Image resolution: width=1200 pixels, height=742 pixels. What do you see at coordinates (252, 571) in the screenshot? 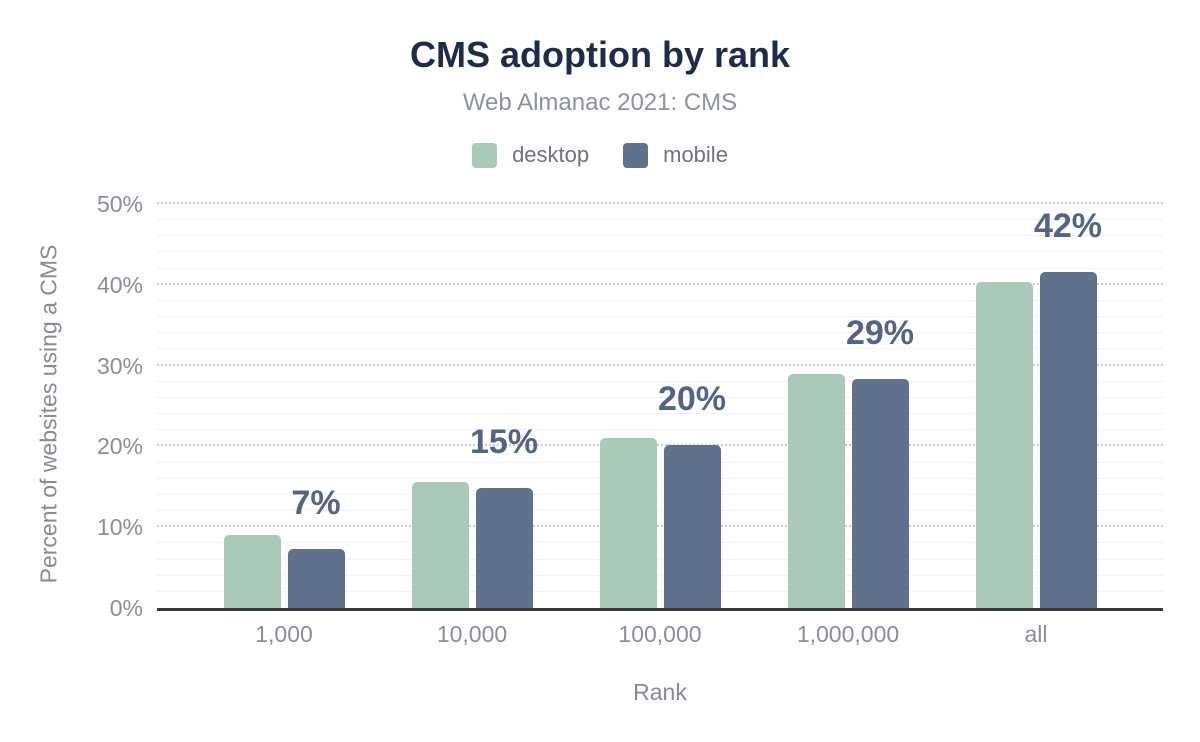
I see `bar-desktop-1,000` at bounding box center [252, 571].